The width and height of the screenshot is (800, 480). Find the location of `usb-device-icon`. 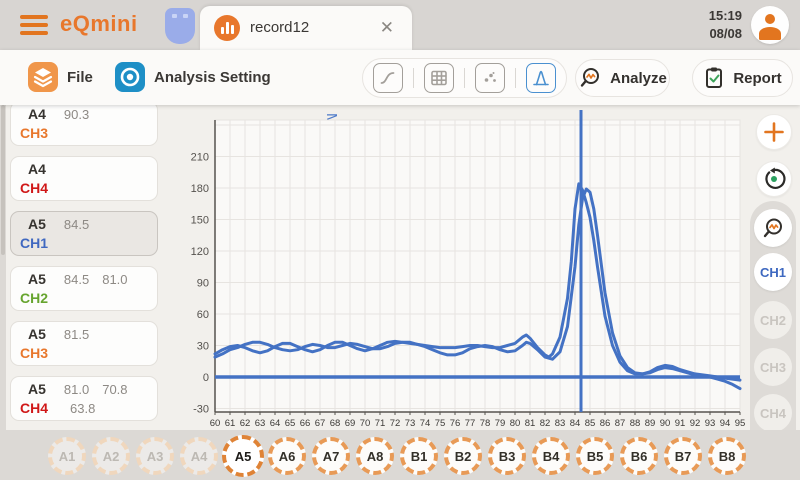

usb-device-icon is located at coordinates (180, 26).